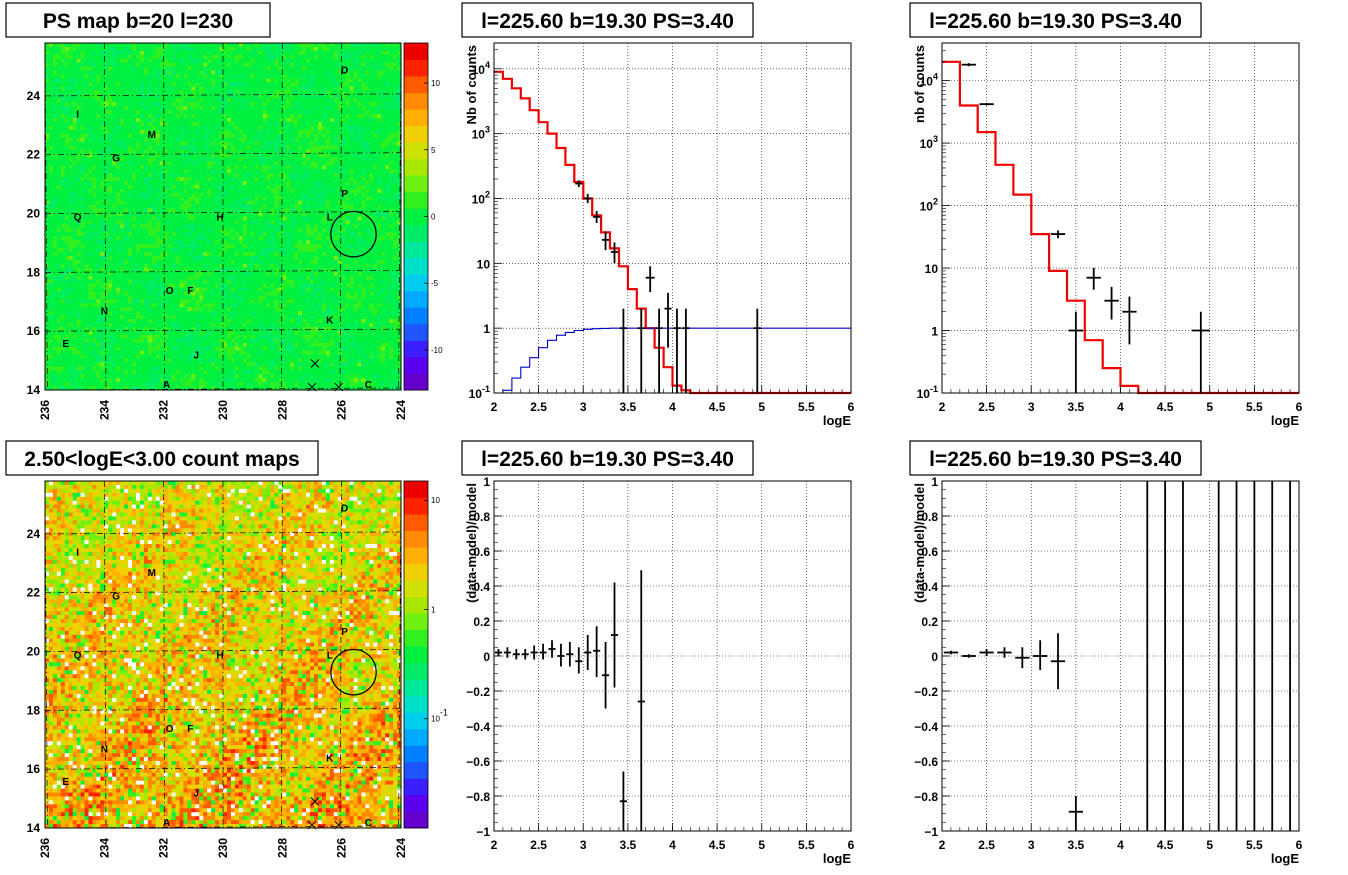 This screenshot has height=875, width=1348. What do you see at coordinates (486, 657) in the screenshot?
I see `y-tick-label: 0` at bounding box center [486, 657].